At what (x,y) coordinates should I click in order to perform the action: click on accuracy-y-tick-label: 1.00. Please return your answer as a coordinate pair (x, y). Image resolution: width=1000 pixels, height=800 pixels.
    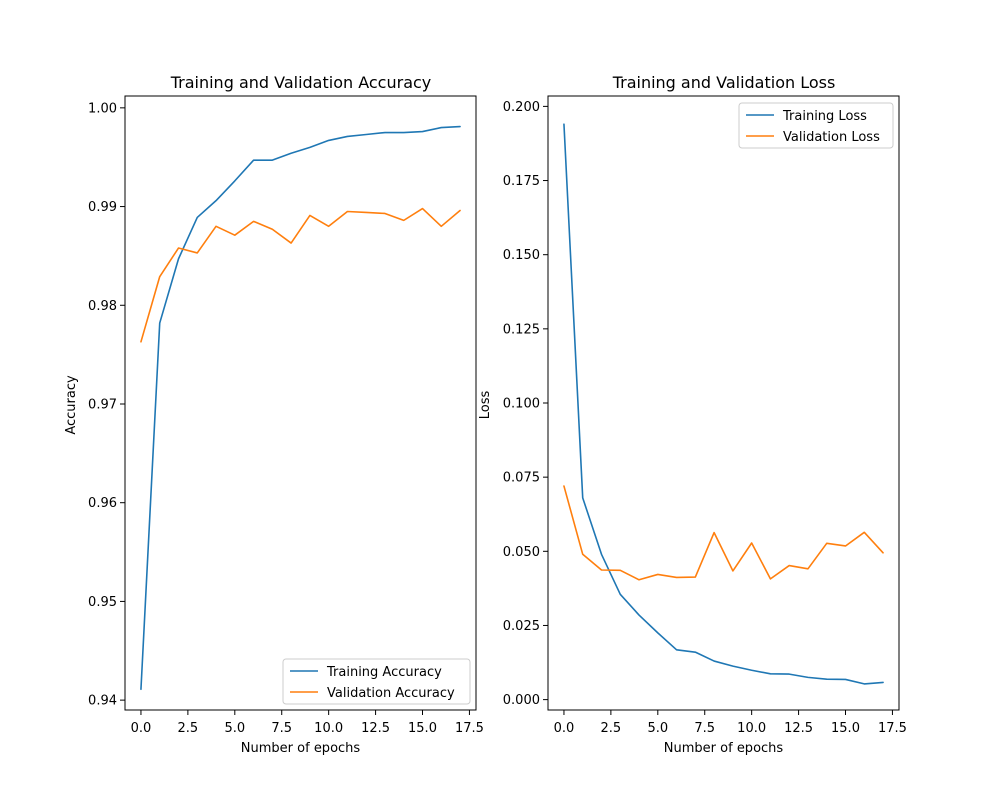
    Looking at the image, I should click on (102, 108).